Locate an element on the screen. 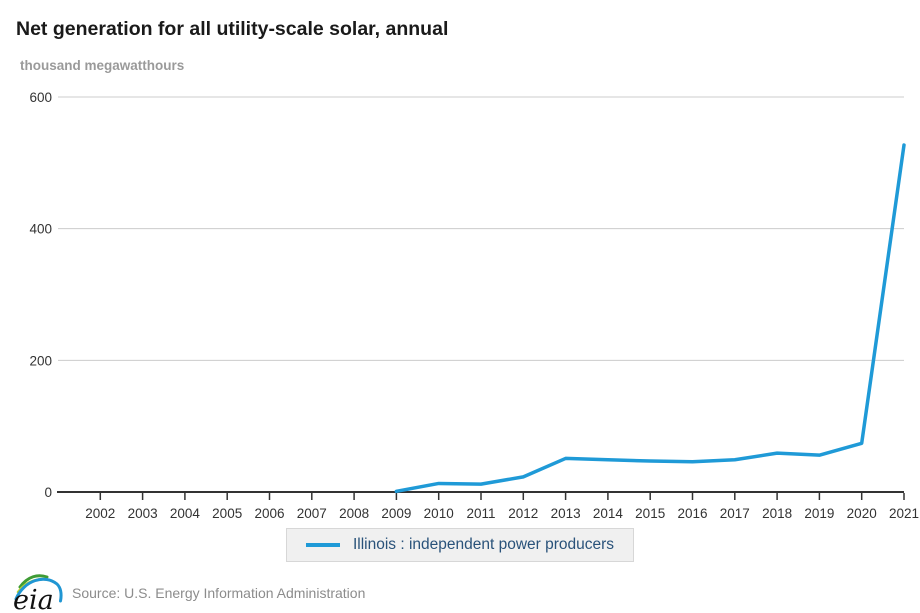  legend-item: Illinois : independent power producers is located at coordinates (460, 545).